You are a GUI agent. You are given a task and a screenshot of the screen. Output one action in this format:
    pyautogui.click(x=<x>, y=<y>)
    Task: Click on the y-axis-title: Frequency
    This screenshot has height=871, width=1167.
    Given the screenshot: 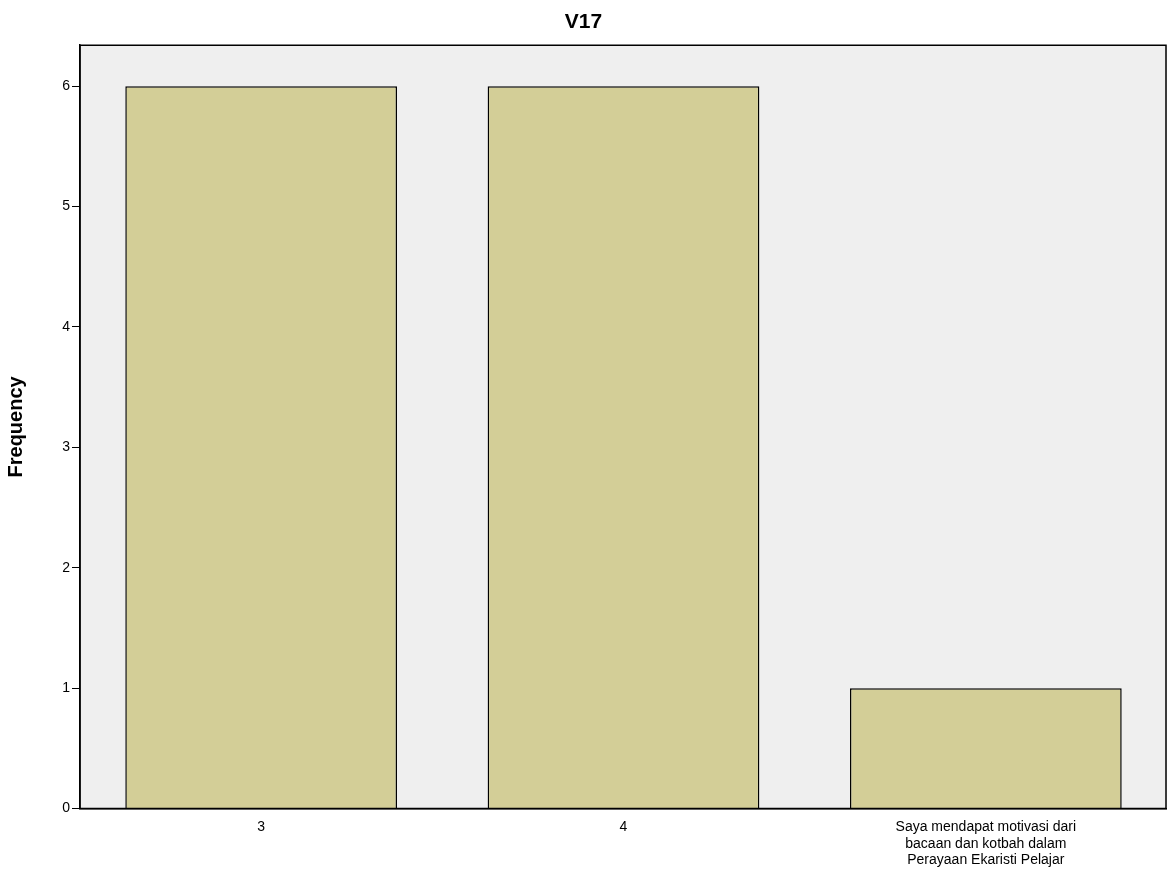 What is the action you would take?
    pyautogui.click(x=14, y=426)
    